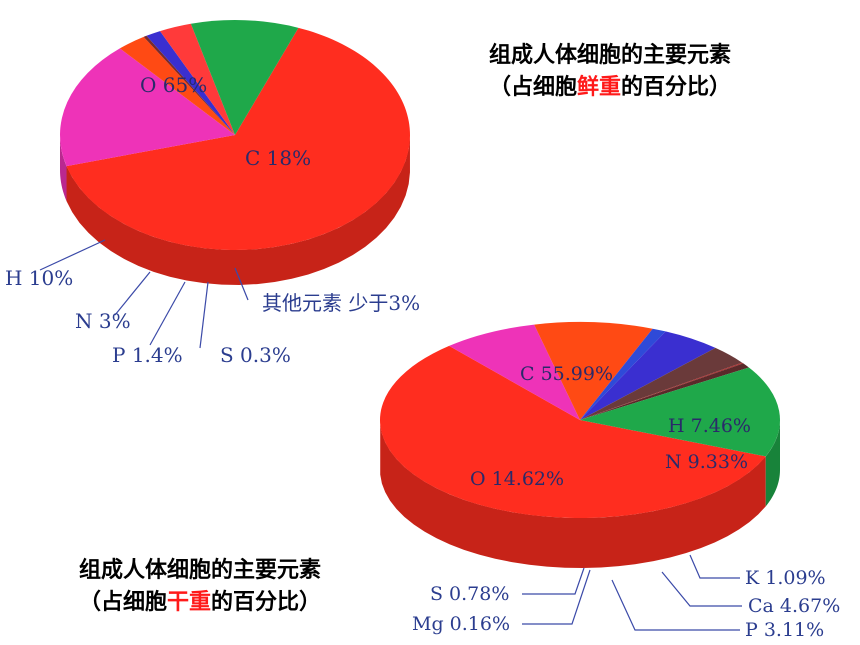 The width and height of the screenshot is (860, 645). I want to click on dry-weight-highlight: 干重, so click(188, 602).